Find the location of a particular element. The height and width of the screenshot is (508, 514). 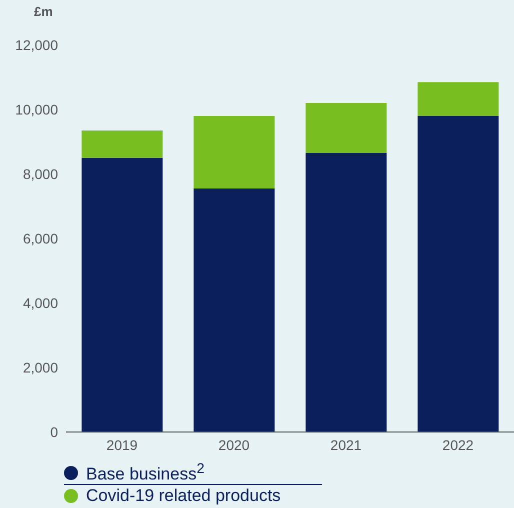

legend-label: Covid-19 related products is located at coordinates (183, 496).